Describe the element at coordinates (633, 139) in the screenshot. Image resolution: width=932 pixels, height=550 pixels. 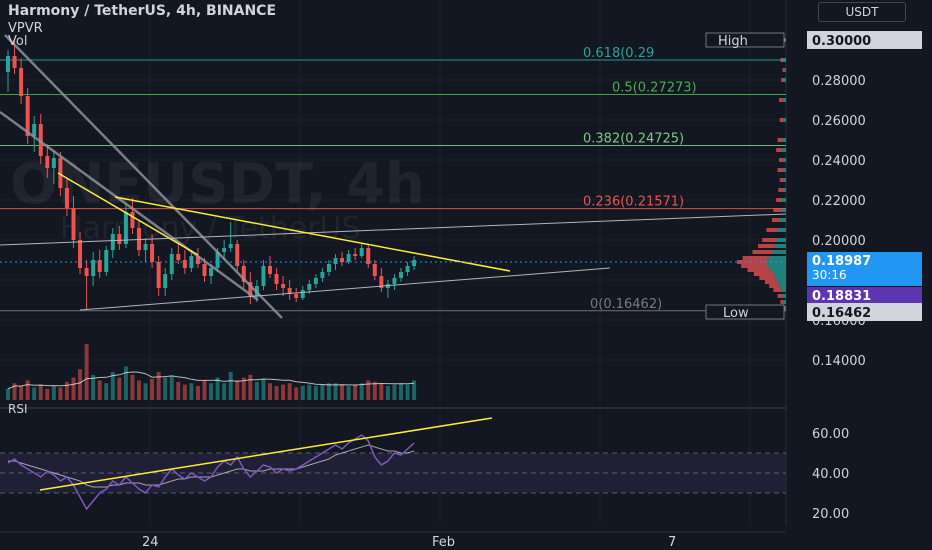
I see `fib-label-0.382: 0.382(0.24725)` at that location.